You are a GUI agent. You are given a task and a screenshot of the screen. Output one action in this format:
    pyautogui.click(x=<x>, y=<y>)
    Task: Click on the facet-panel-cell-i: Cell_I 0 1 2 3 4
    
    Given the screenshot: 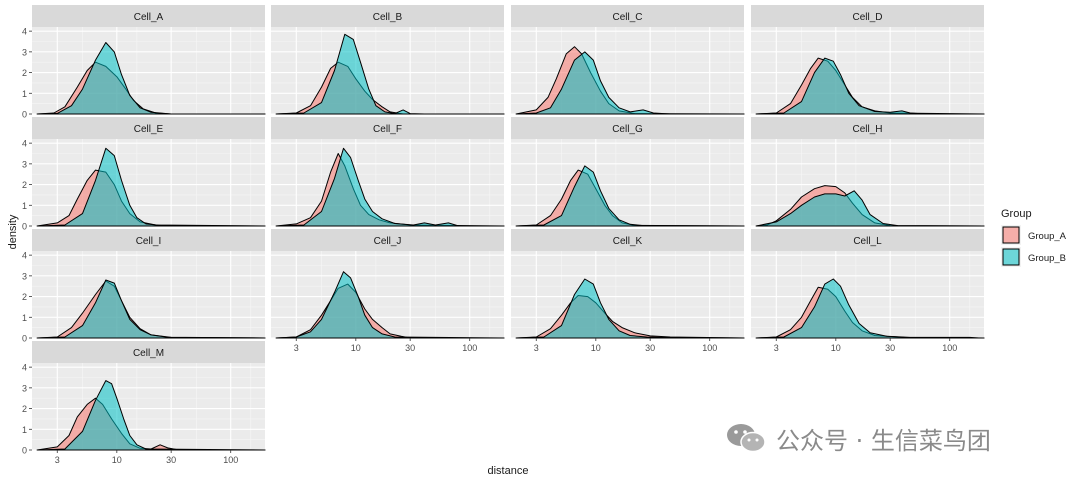 What is the action you would take?
    pyautogui.click(x=144, y=286)
    